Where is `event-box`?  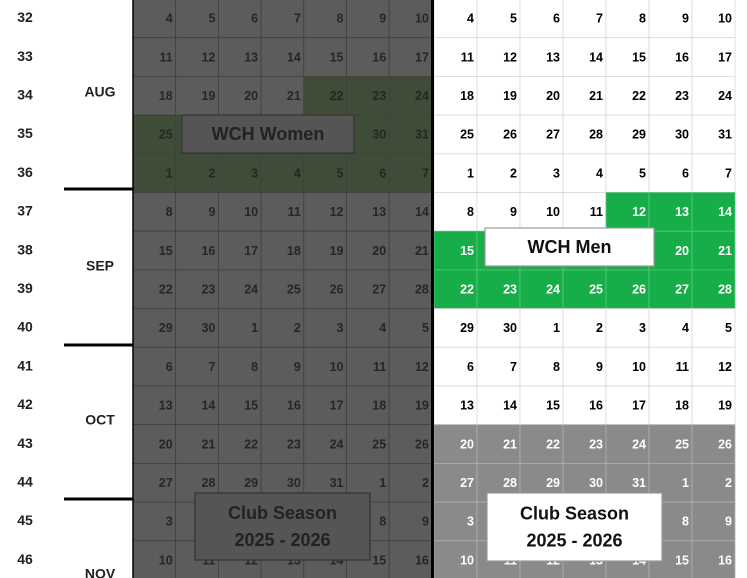 event-box is located at coordinates (268, 134).